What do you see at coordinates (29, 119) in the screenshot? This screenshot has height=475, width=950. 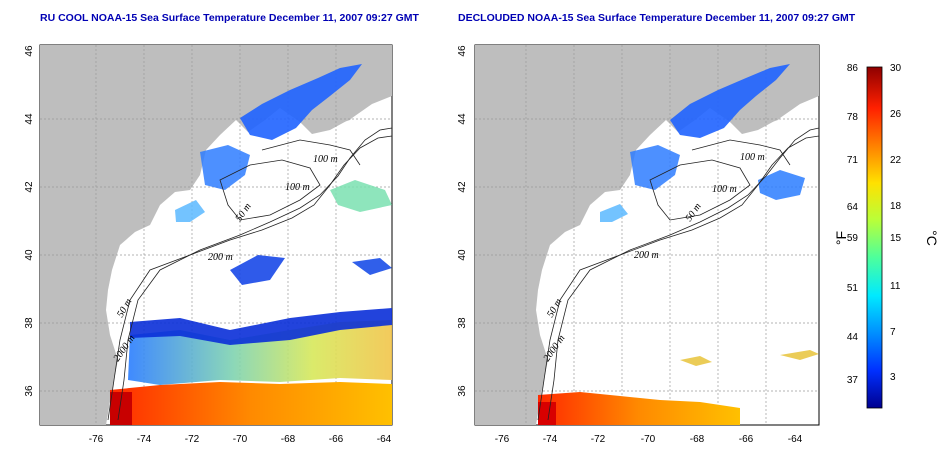 I see `left-y-tick: 44` at bounding box center [29, 119].